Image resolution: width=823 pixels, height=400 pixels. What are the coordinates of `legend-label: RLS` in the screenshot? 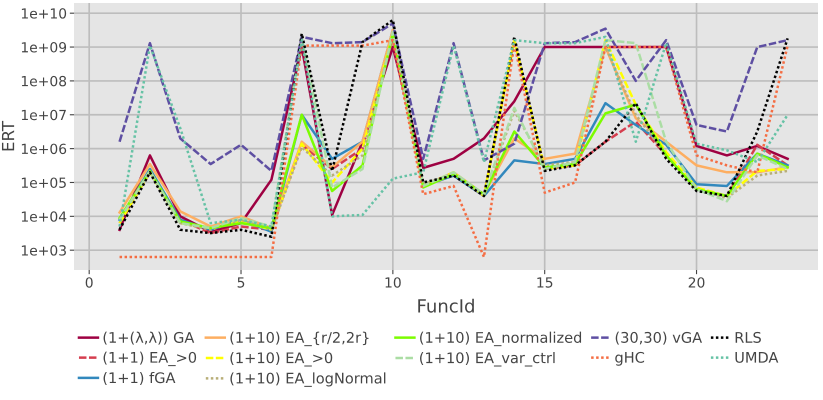 It's located at (748, 337).